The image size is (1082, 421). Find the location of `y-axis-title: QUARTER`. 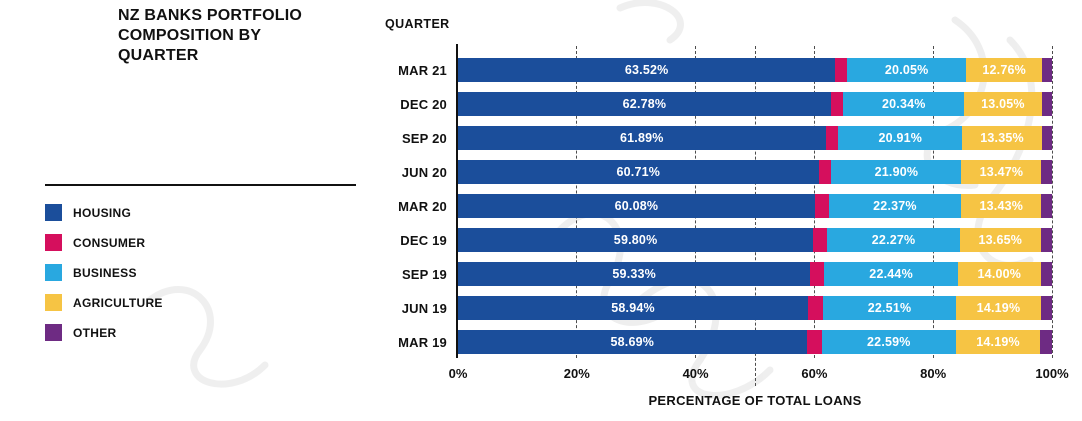

y-axis-title: QUARTER is located at coordinates (417, 24).